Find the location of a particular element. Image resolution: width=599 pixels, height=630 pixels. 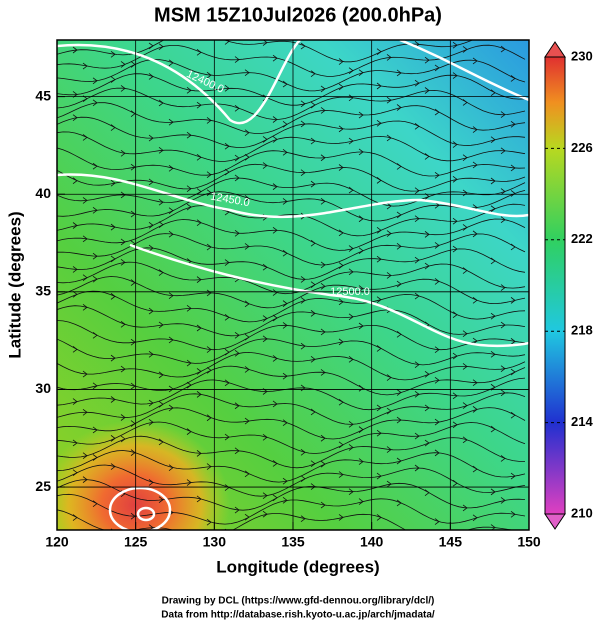

colorbar-tick-label: 214 is located at coordinates (582, 421).